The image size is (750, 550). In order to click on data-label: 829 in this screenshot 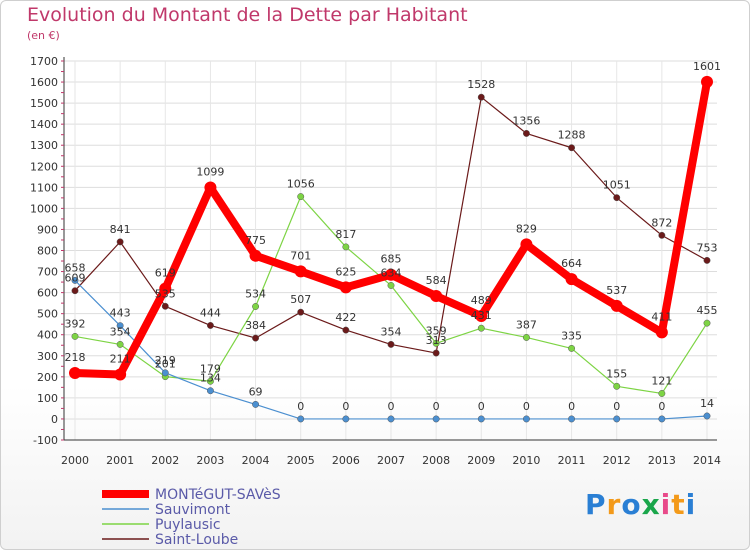, I will do `click(526, 228)`.